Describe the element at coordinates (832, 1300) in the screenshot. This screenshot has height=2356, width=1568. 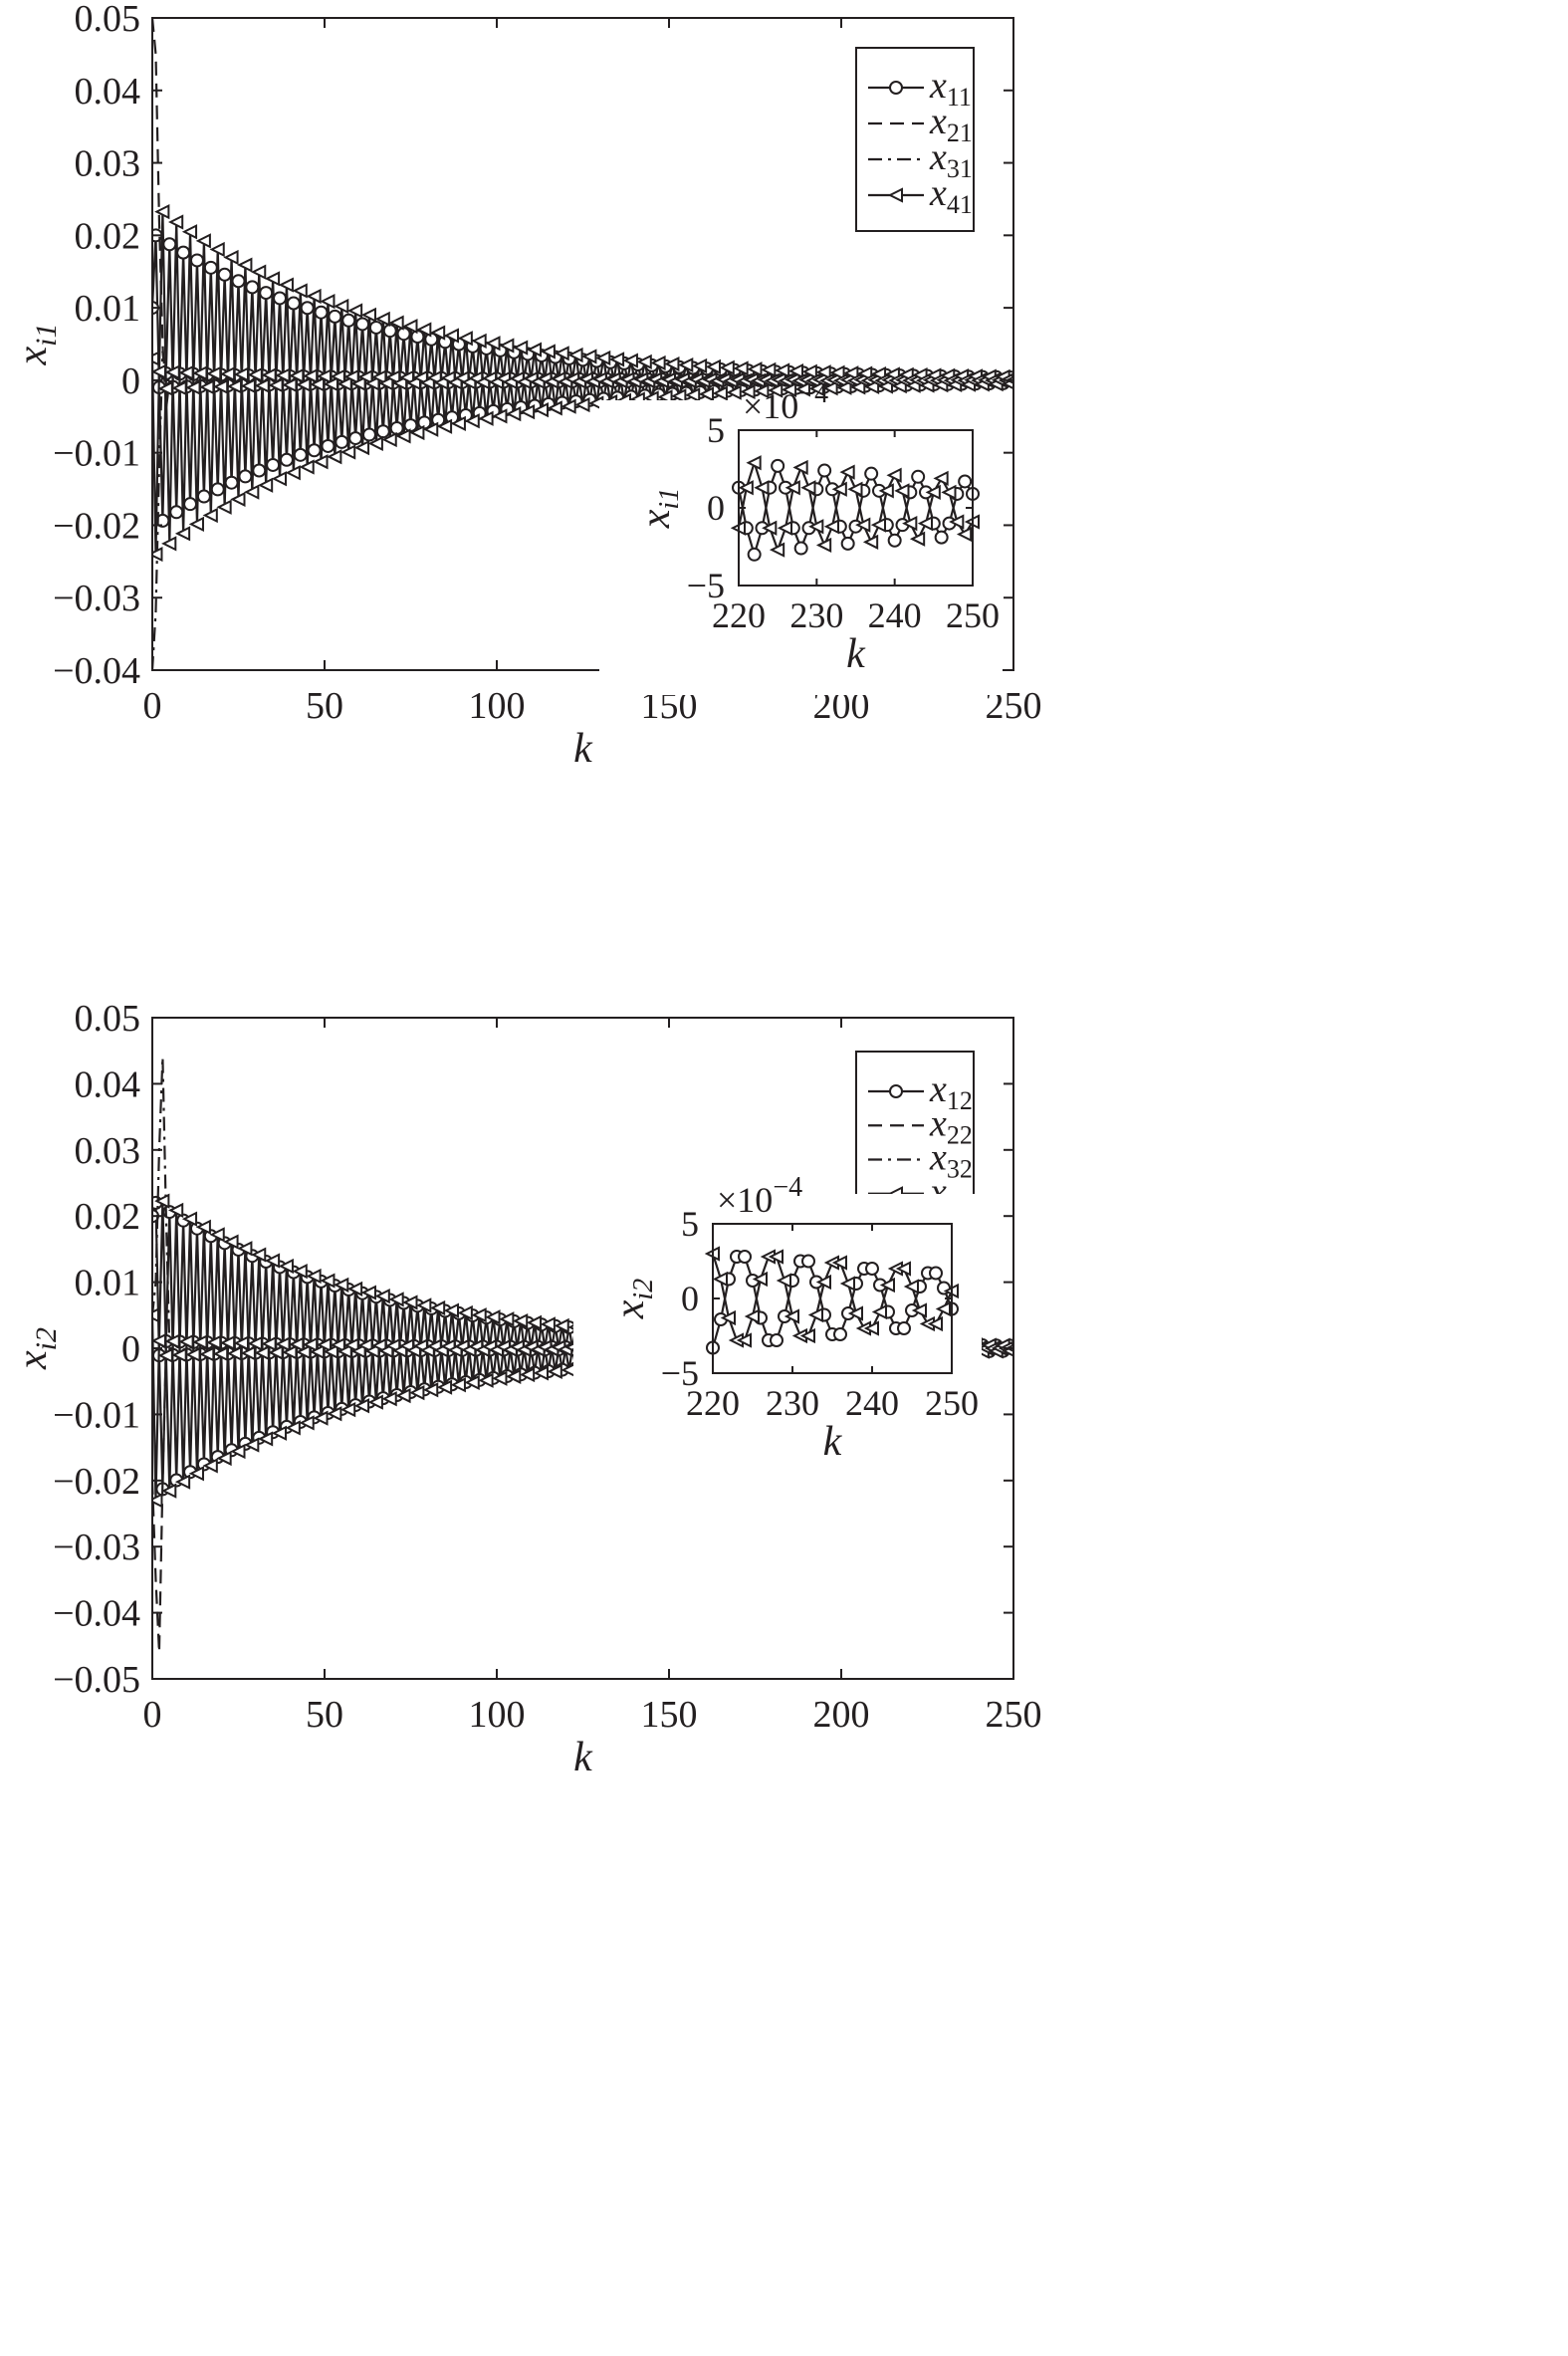
I see `inset-series-group` at that location.